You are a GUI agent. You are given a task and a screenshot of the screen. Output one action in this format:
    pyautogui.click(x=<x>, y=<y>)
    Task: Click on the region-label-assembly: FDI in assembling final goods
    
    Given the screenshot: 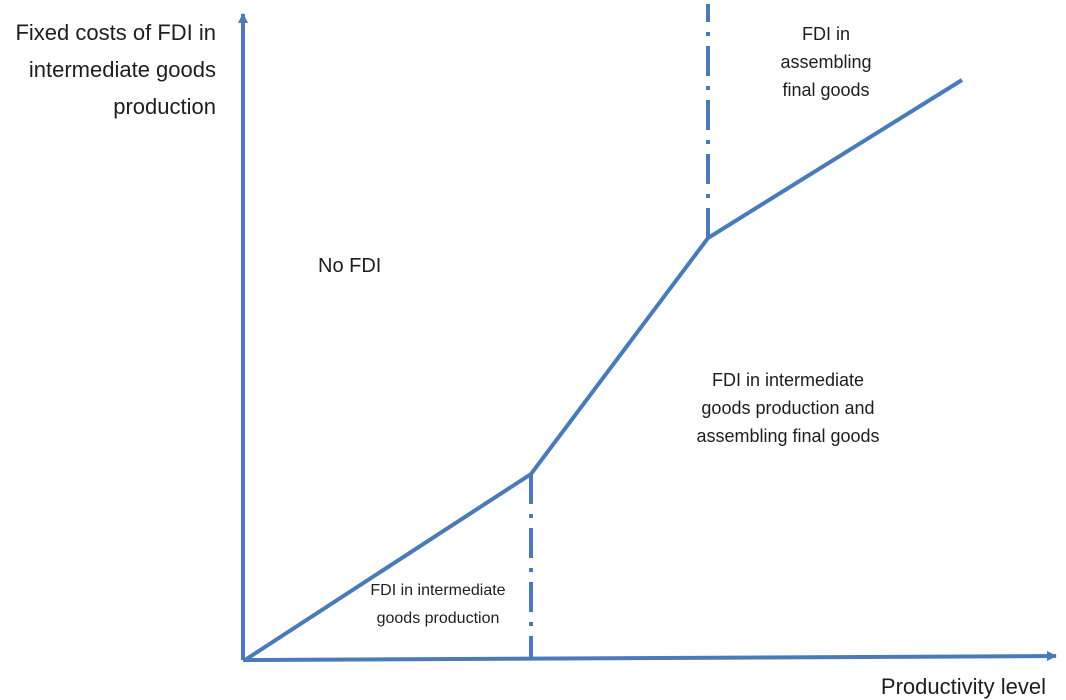 What is the action you would take?
    pyautogui.click(x=826, y=62)
    